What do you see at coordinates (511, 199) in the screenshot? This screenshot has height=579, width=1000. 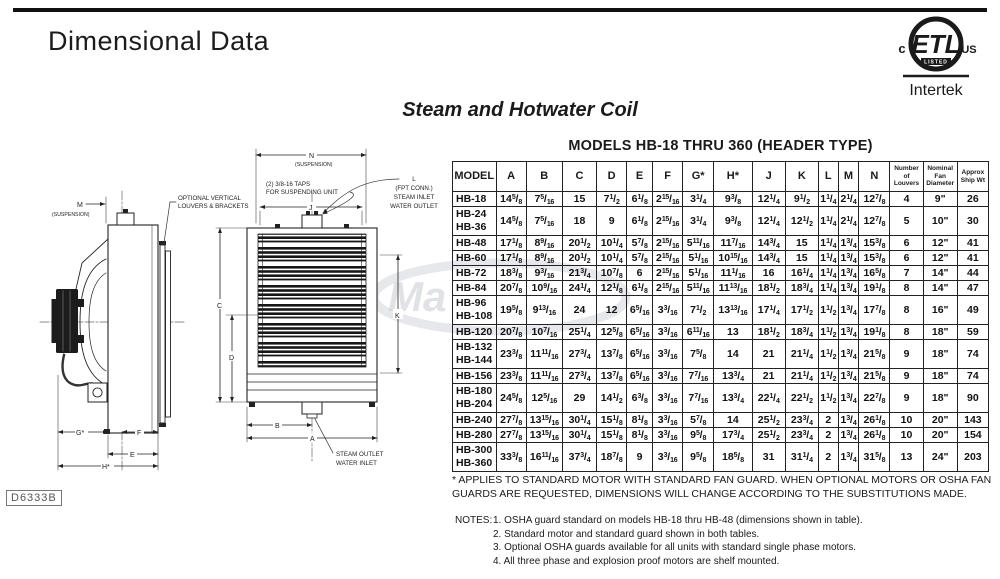 I see `dimension-cell: 145/8` at bounding box center [511, 199].